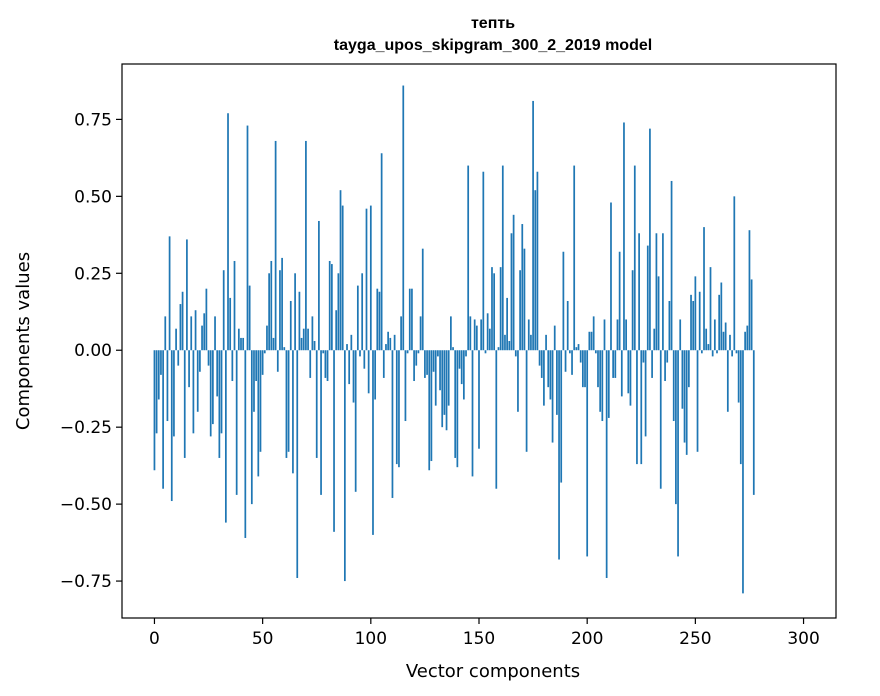  Describe the element at coordinates (93, 120) in the screenshot. I see `y-tick-label: 0.75` at that location.